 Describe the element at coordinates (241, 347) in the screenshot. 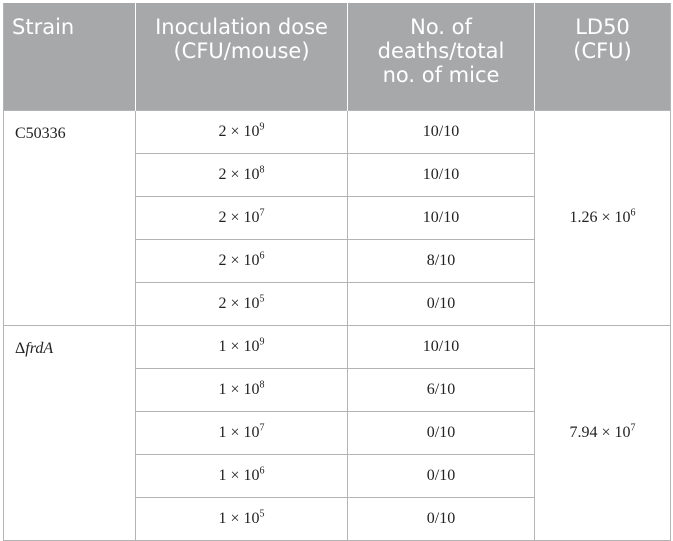

I see `dose-cell: 1 × 109` at that location.